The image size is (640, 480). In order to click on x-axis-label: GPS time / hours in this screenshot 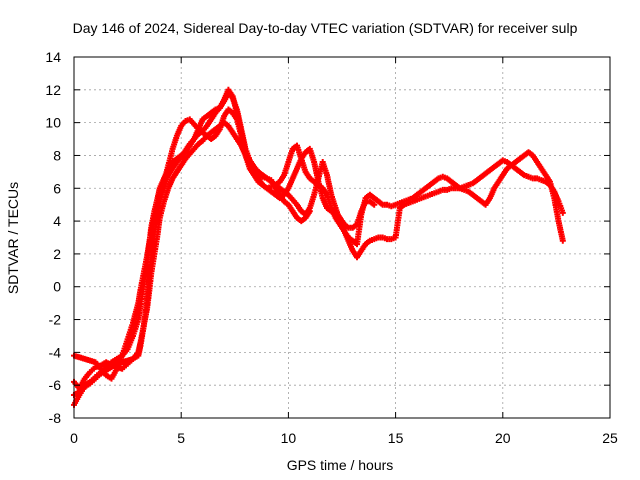, I will do `click(340, 465)`.